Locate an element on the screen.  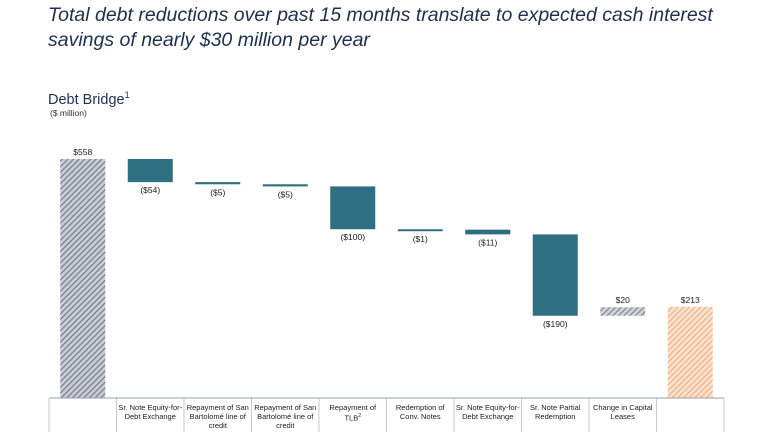
value-label-9: $20 is located at coordinates (623, 300).